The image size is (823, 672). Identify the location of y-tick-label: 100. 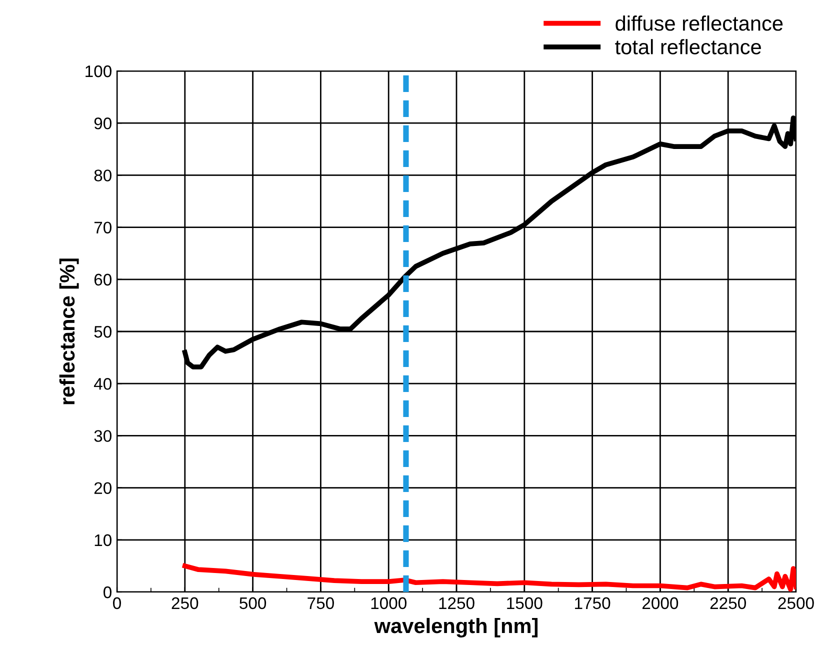
(99, 71).